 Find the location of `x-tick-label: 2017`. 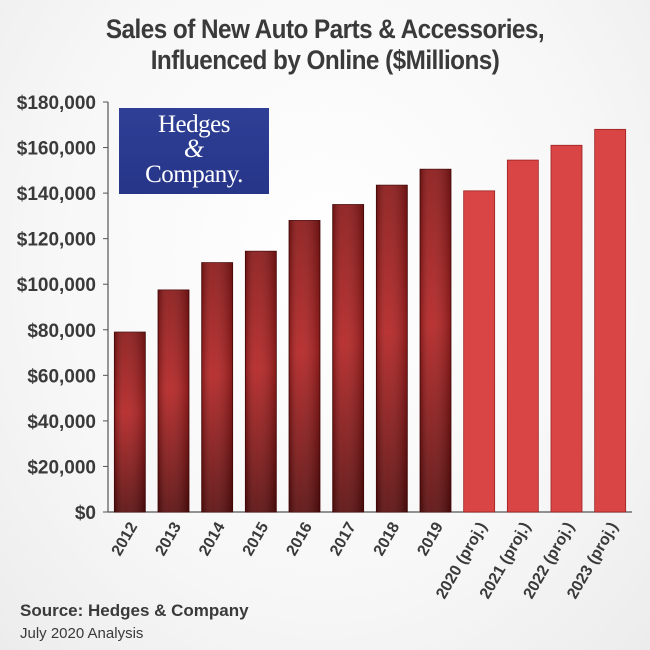

x-tick-label: 2017 is located at coordinates (343, 538).